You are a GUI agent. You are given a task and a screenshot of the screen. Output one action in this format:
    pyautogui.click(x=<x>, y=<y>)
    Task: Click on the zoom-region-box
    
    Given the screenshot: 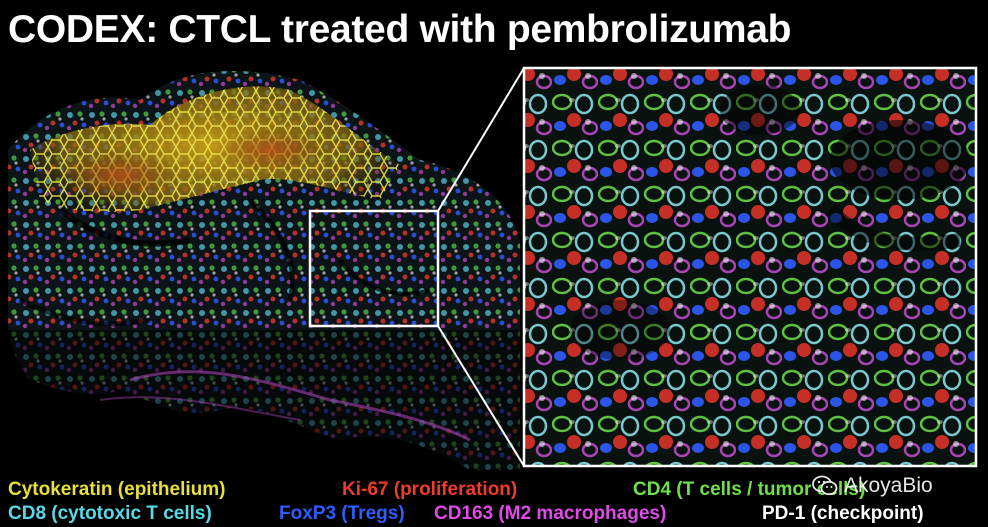 What is the action you would take?
    pyautogui.click(x=374, y=268)
    